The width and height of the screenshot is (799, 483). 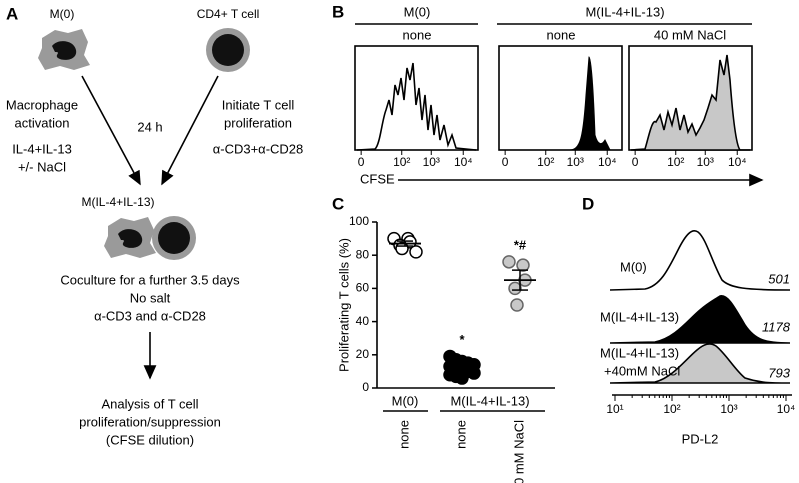 I want to click on annotation: *#, so click(x=520, y=244).